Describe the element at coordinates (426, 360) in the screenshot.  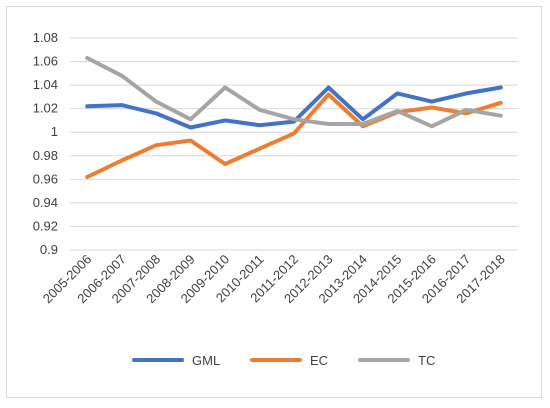
I see `legend-label-tc: TC` at that location.